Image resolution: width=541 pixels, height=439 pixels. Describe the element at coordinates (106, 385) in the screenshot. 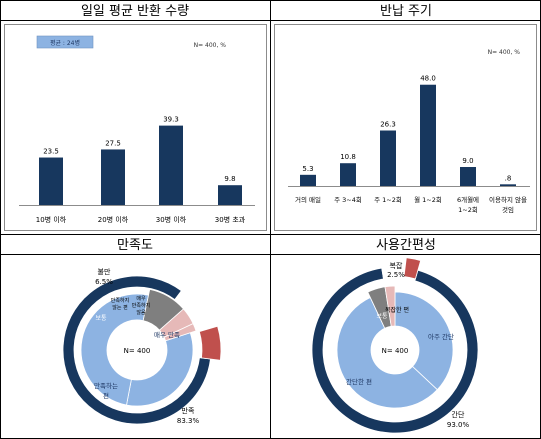

I see `label-fairly-satisfied-1: 만족하는` at that location.